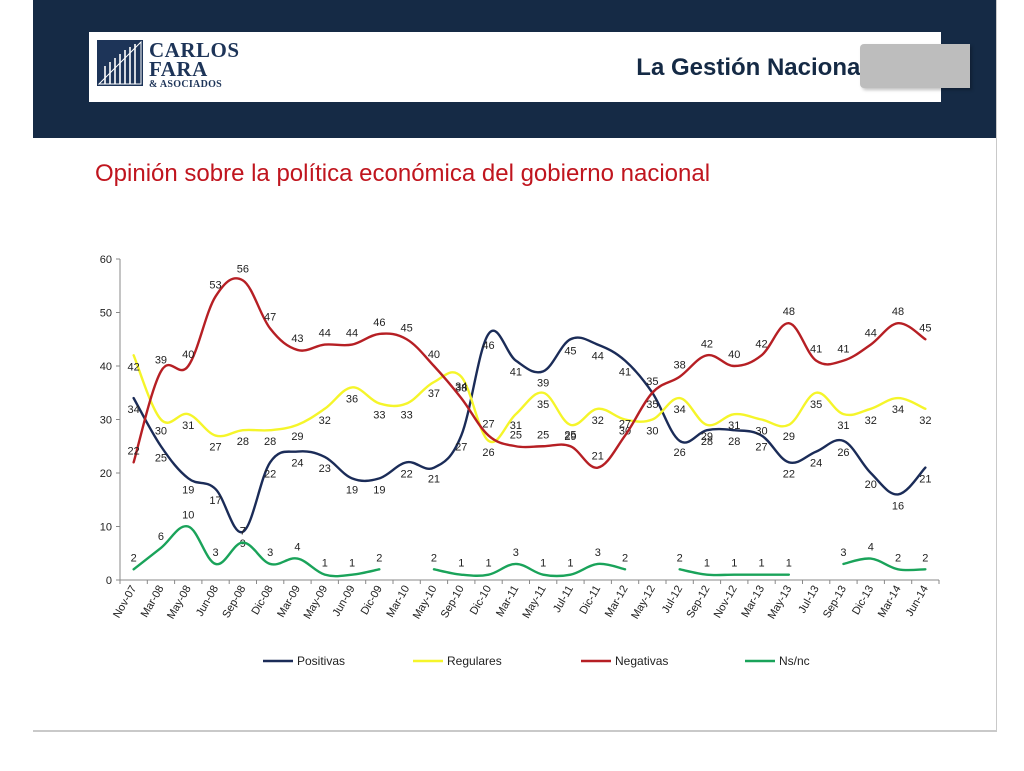 The height and width of the screenshot is (771, 1024). Describe the element at coordinates (890, 602) in the screenshot. I see `x-tick-label: Mar-14` at that location.